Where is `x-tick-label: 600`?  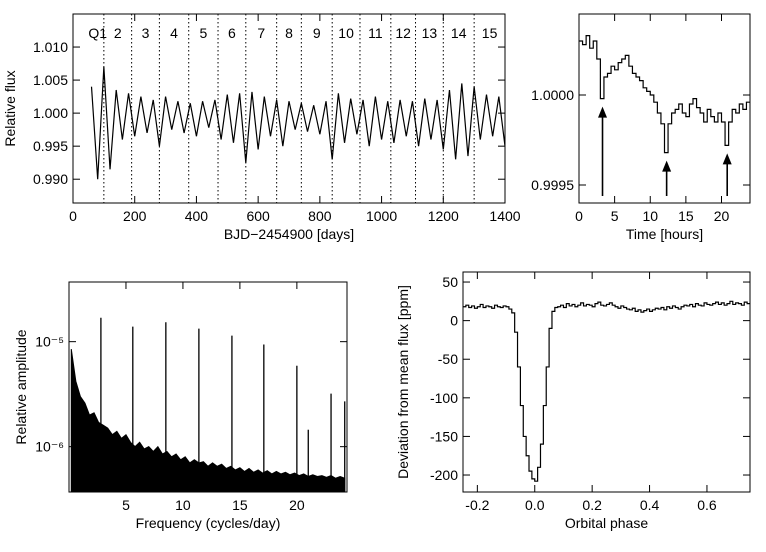
x-tick-label: 600 is located at coordinates (258, 216).